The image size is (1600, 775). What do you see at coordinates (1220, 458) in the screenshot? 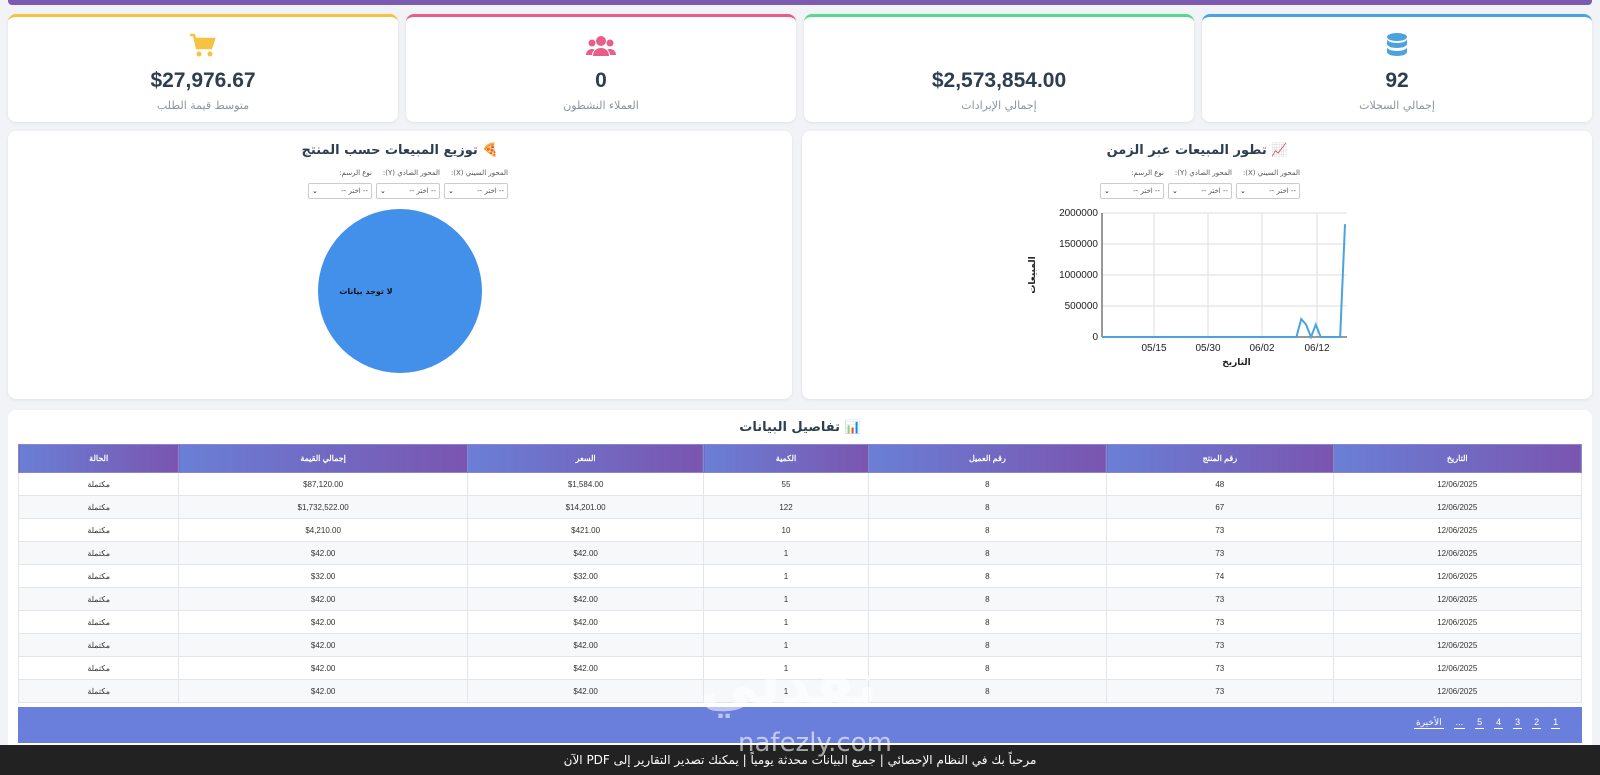
I see `column-header: رقم المنتج` at bounding box center [1220, 458].